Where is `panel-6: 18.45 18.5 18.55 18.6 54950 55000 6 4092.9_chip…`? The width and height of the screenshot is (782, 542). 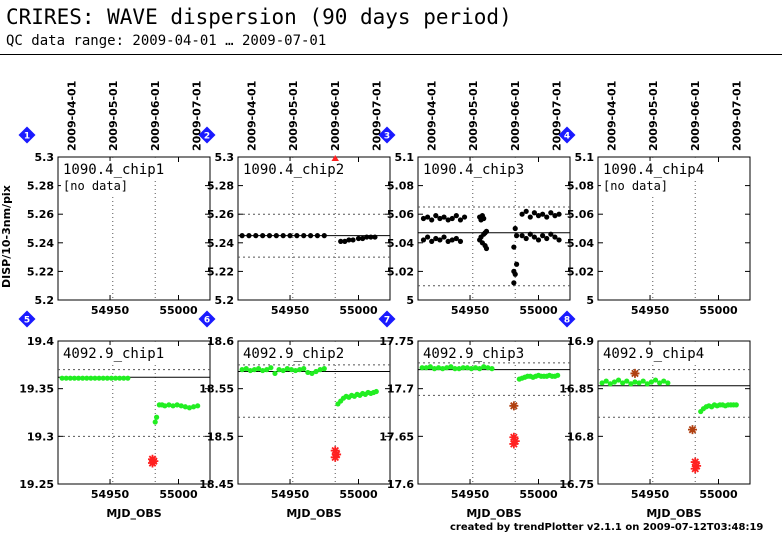 panel-6: 18.45 18.5 18.55 18.6 54950 55000 6 4092.9_chip… is located at coordinates (294, 415).